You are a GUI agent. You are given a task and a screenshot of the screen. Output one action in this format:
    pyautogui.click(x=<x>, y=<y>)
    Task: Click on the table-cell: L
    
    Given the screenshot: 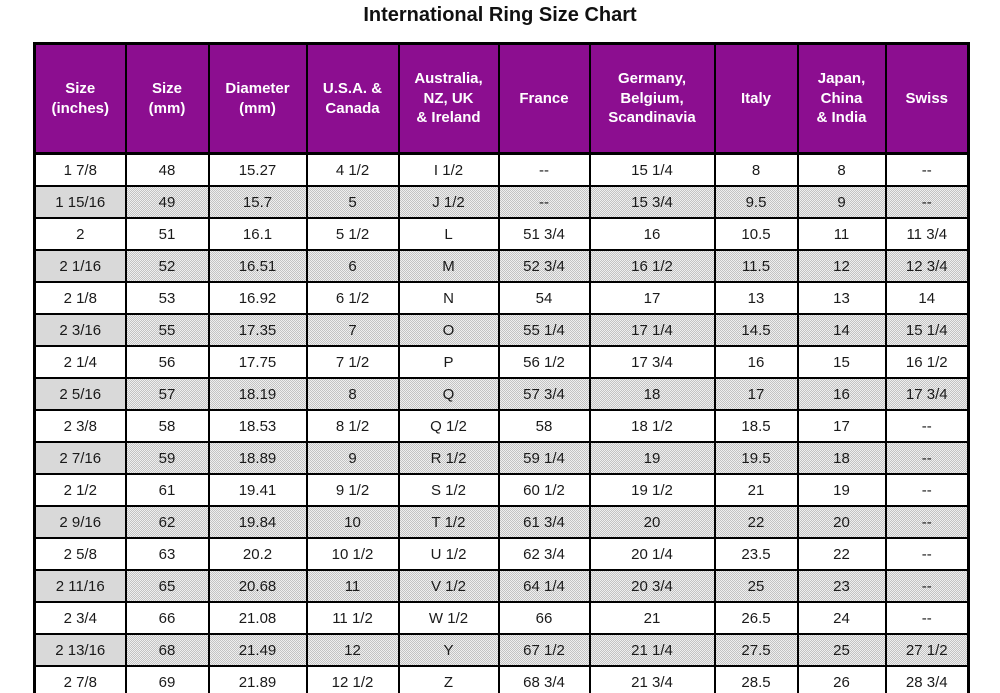 What is the action you would take?
    pyautogui.click(x=448, y=234)
    